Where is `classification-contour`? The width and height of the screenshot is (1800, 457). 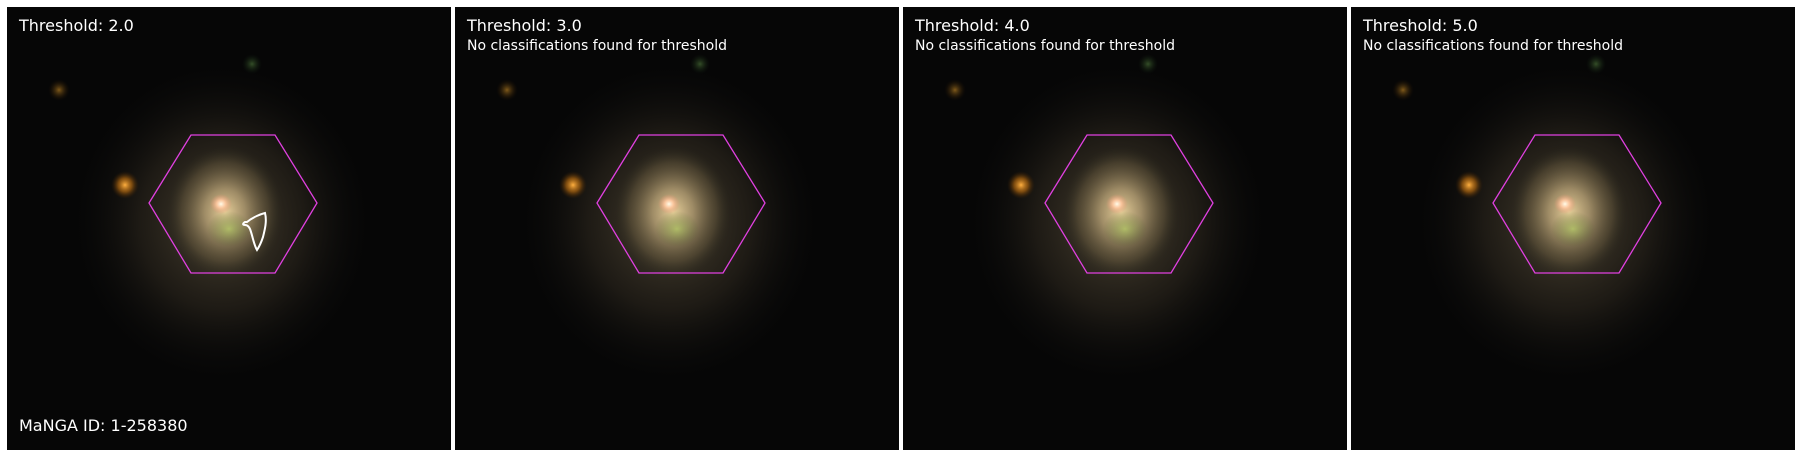 classification-contour is located at coordinates (254, 231).